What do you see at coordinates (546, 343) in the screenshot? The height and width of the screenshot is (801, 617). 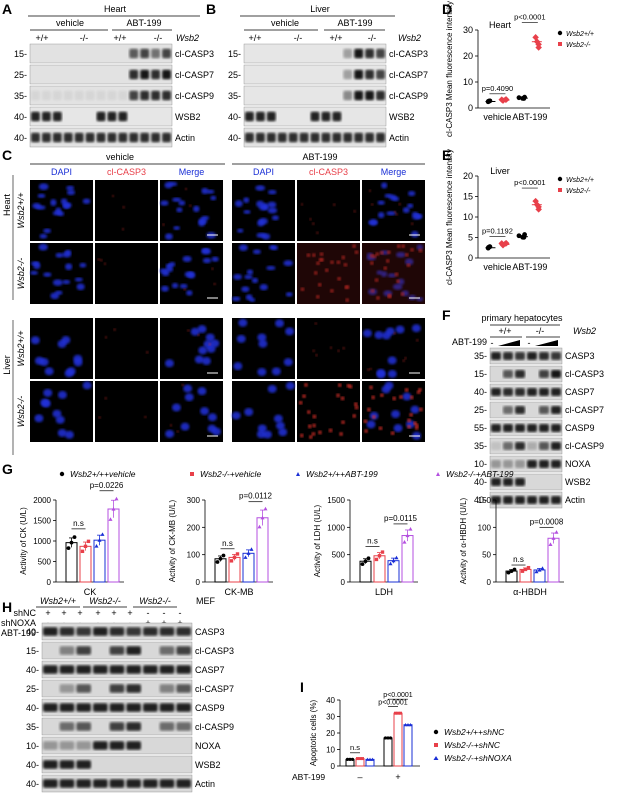 I see `dose-wedge-f2` at bounding box center [546, 343].